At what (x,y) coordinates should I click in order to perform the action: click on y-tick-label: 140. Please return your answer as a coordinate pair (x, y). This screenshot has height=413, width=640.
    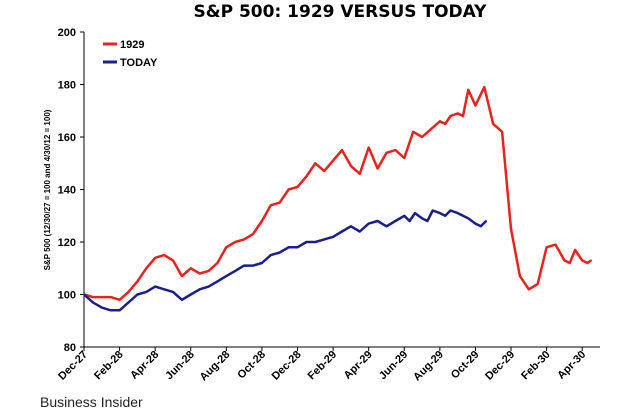
    Looking at the image, I should click on (67, 191).